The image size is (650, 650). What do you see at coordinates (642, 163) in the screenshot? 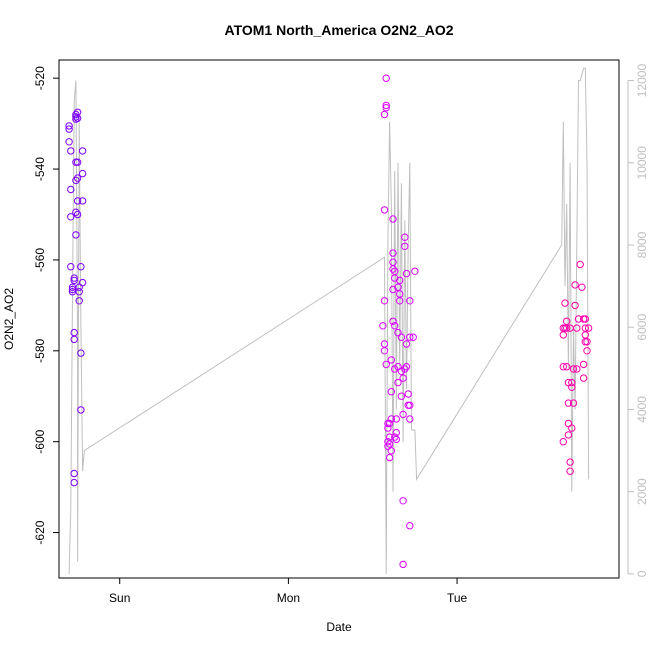
I see `y2-tick-label: 10000` at bounding box center [642, 163].